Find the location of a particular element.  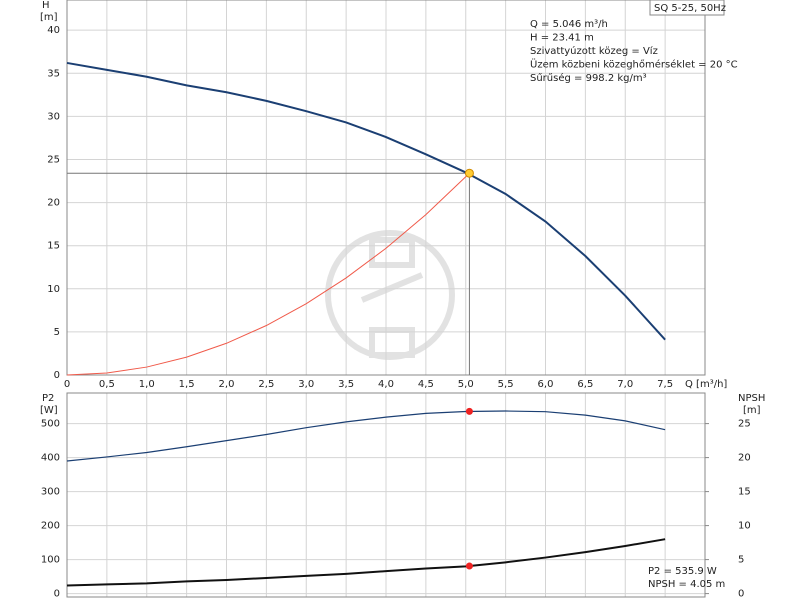

annotation: NPSH = 4.05 m is located at coordinates (686, 584).